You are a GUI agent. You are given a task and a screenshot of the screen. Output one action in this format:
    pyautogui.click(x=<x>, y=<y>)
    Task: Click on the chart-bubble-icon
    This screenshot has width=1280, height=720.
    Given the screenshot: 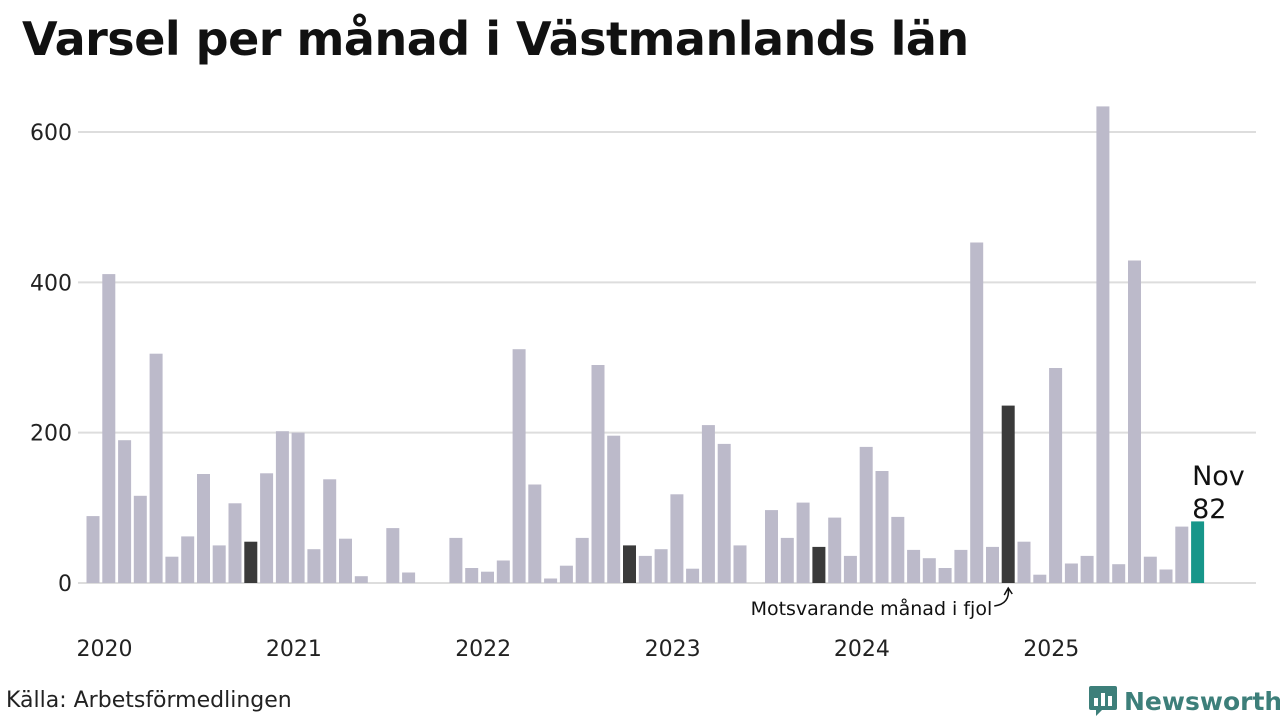 What is the action you would take?
    pyautogui.click(x=1103, y=701)
    